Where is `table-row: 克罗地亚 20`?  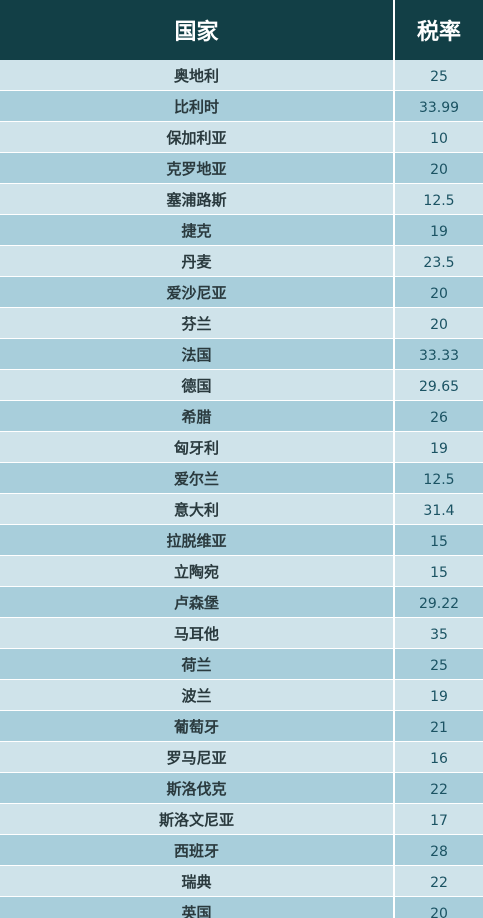 table-row: 克罗地亚 20 is located at coordinates (241, 168).